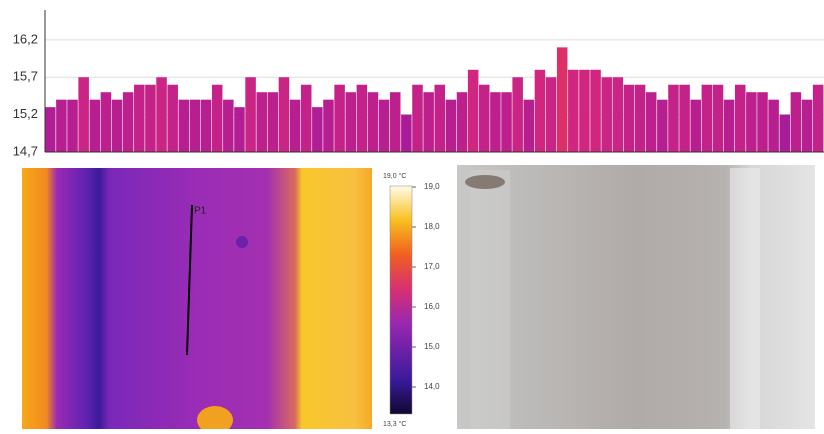  What do you see at coordinates (394, 424) in the screenshot?
I see `scale-min: 13,3 °C` at bounding box center [394, 424].